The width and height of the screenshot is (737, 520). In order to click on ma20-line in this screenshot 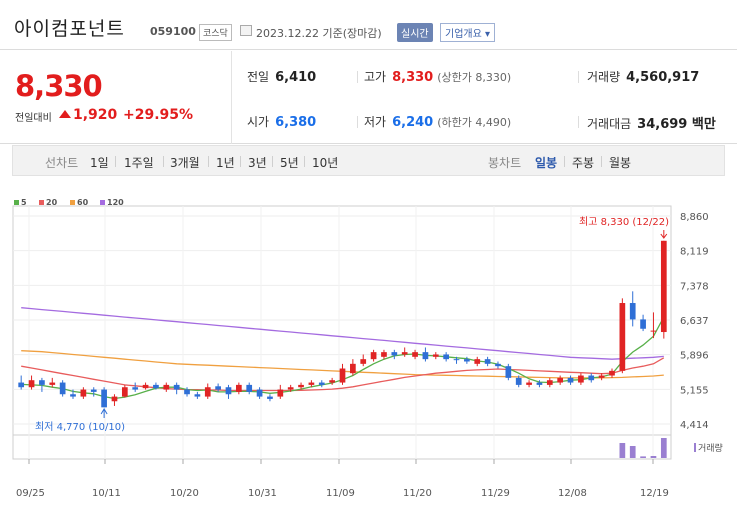, I will do `click(343, 374)`.